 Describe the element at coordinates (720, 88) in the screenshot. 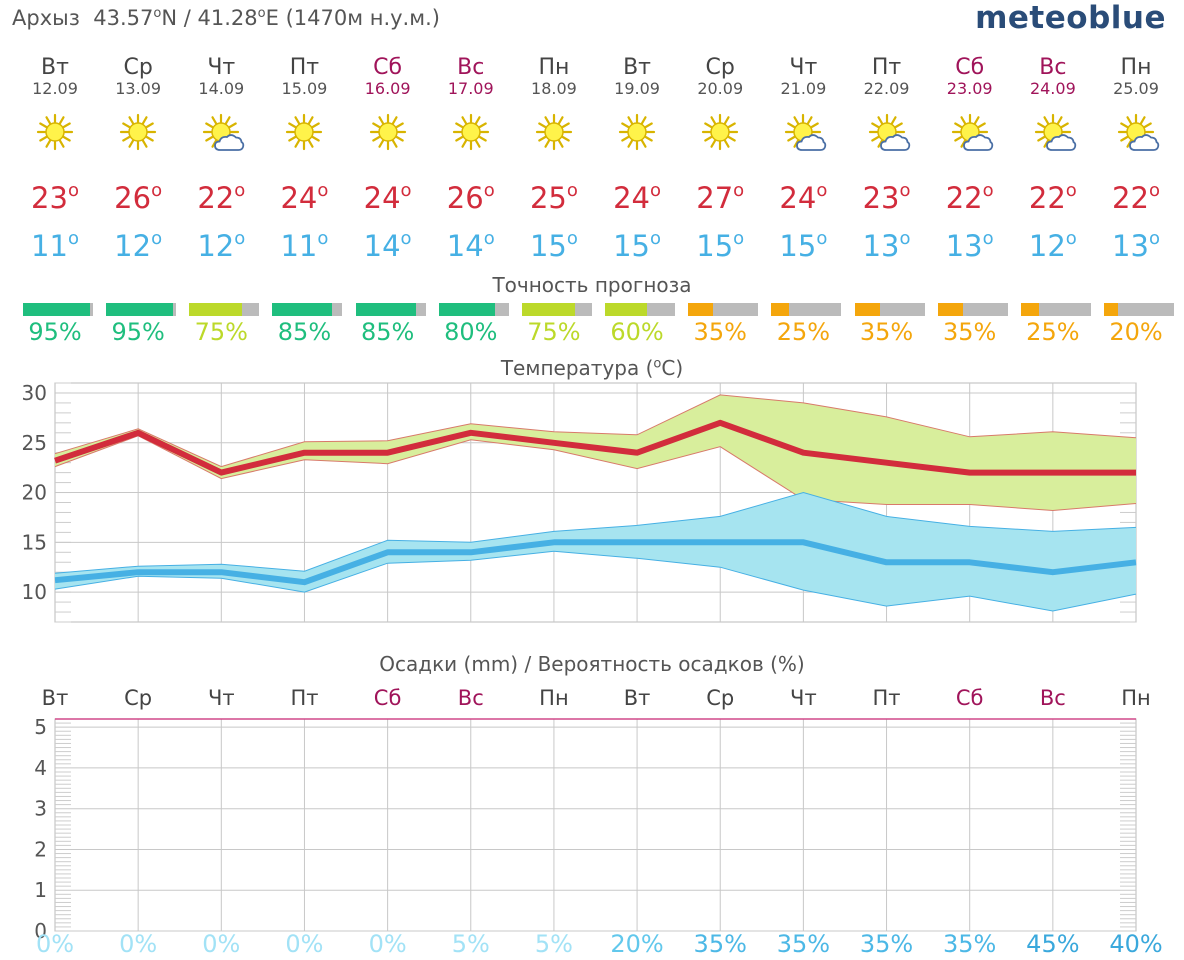

I see `day-date: 20.09` at that location.